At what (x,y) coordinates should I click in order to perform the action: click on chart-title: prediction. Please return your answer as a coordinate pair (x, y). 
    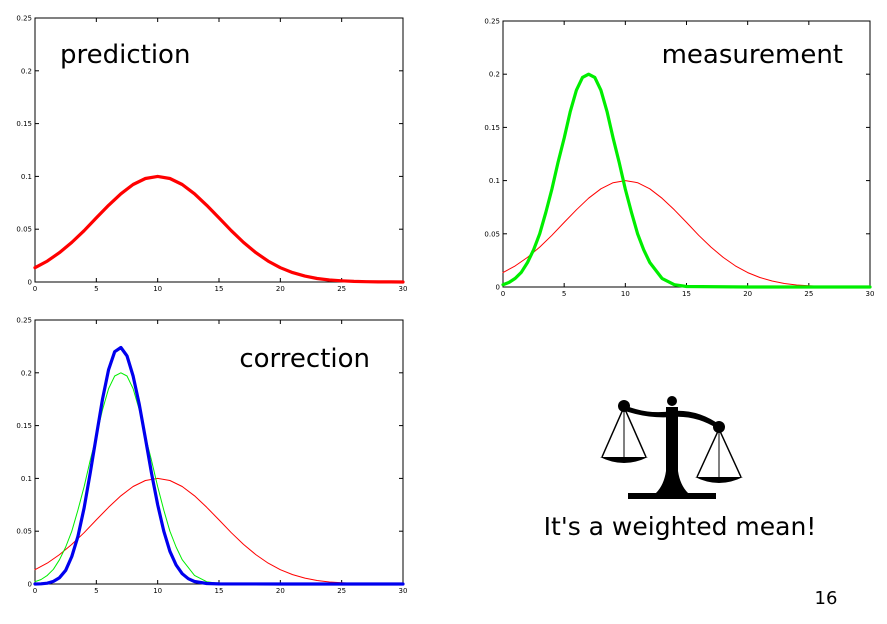
    Looking at the image, I should click on (125, 55).